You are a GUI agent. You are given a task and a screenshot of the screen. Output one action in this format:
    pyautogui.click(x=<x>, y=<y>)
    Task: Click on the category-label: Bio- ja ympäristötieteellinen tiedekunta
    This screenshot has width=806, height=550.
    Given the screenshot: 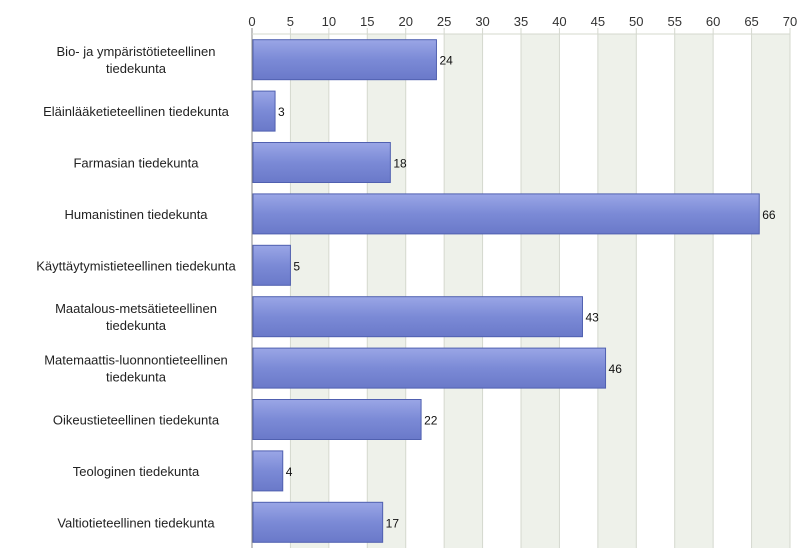 What is the action you would take?
    pyautogui.click(x=136, y=60)
    